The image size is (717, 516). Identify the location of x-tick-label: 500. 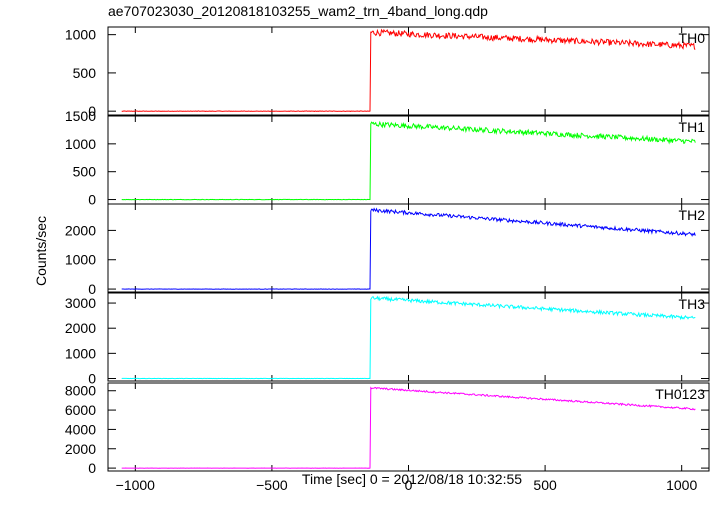
(545, 485).